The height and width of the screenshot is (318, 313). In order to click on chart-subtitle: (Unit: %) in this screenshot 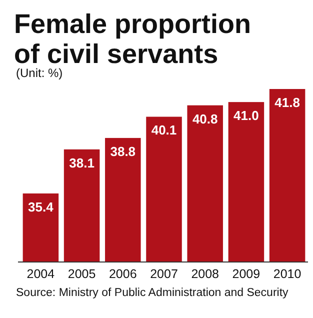, I will do `click(39, 73)`.